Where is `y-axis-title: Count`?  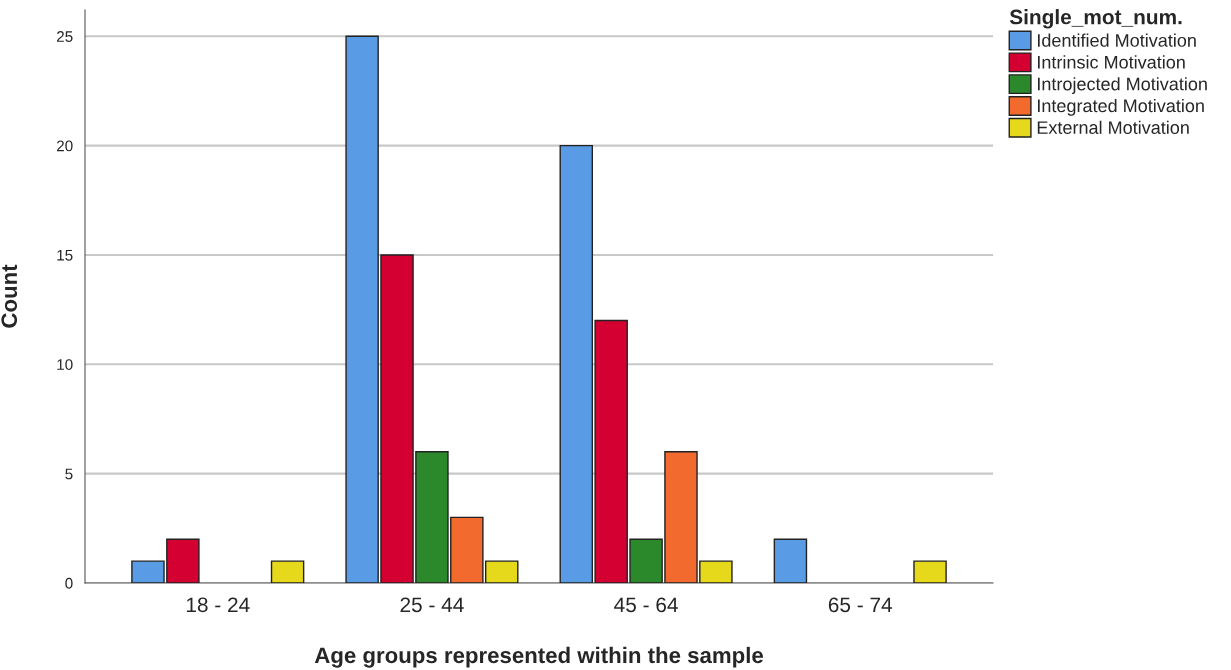 y-axis-title: Count is located at coordinates (9, 296).